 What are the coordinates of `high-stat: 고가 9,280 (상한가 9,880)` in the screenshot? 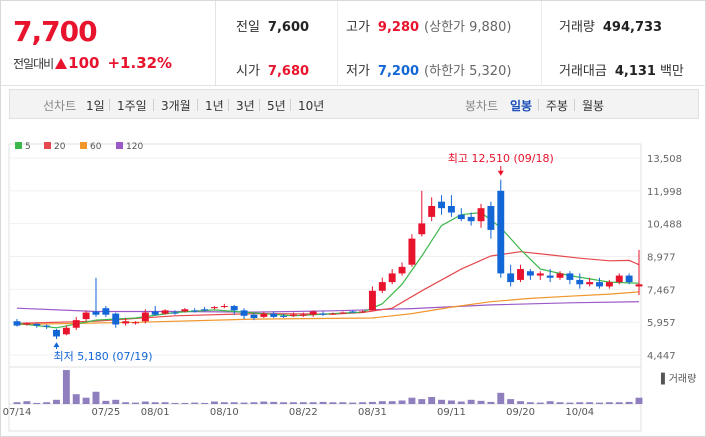 It's located at (428, 25).